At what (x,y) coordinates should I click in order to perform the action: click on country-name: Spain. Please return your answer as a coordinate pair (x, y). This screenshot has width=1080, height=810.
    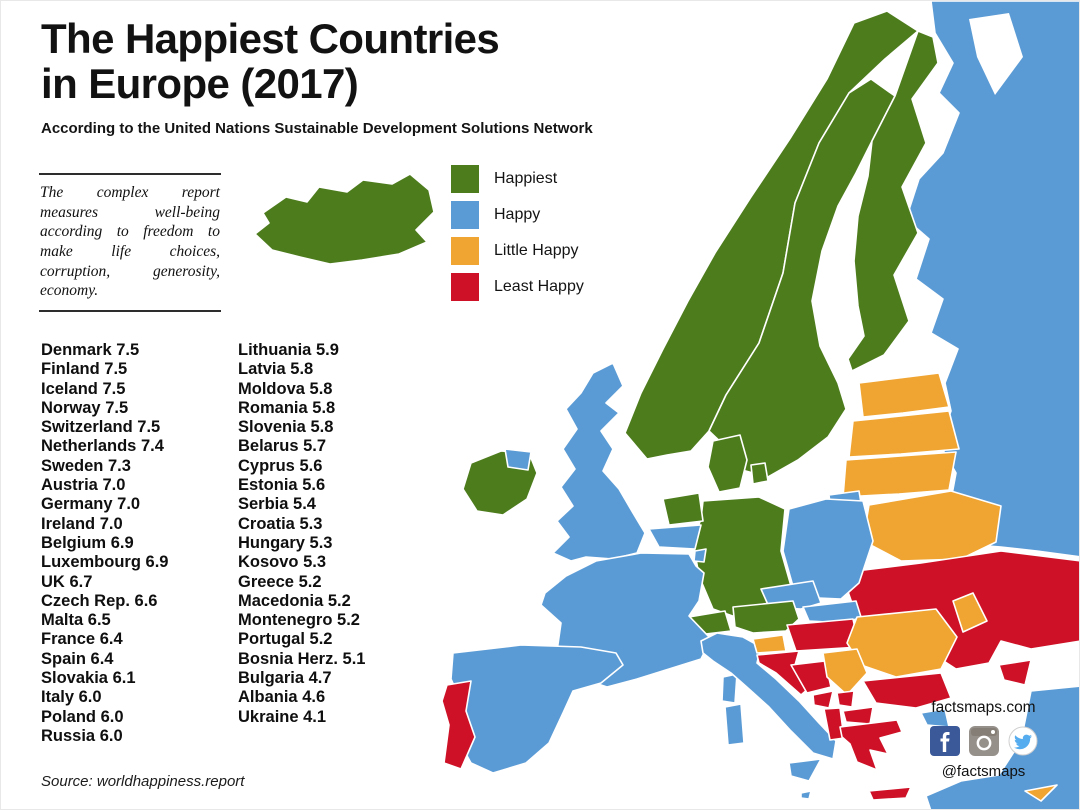
    Looking at the image, I should click on (63, 658).